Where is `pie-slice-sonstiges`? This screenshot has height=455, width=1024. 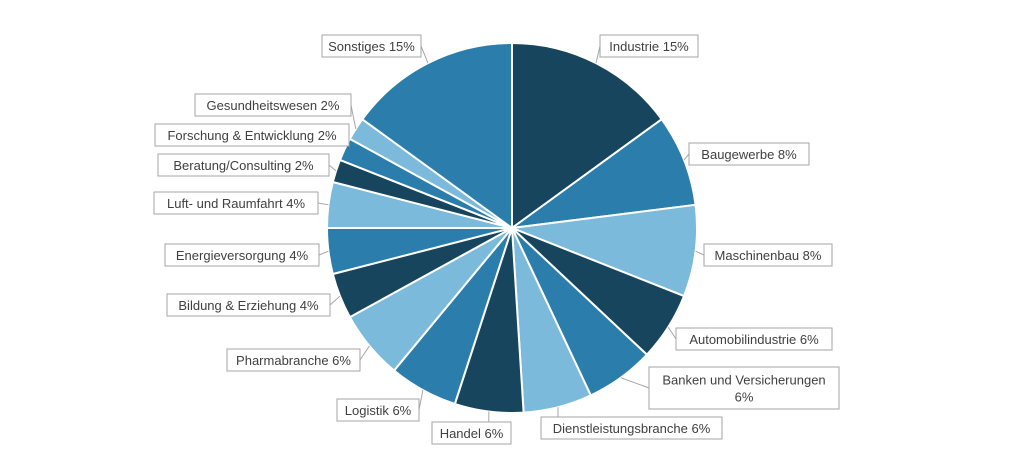
pie-slice-sonstiges is located at coordinates (436, 135).